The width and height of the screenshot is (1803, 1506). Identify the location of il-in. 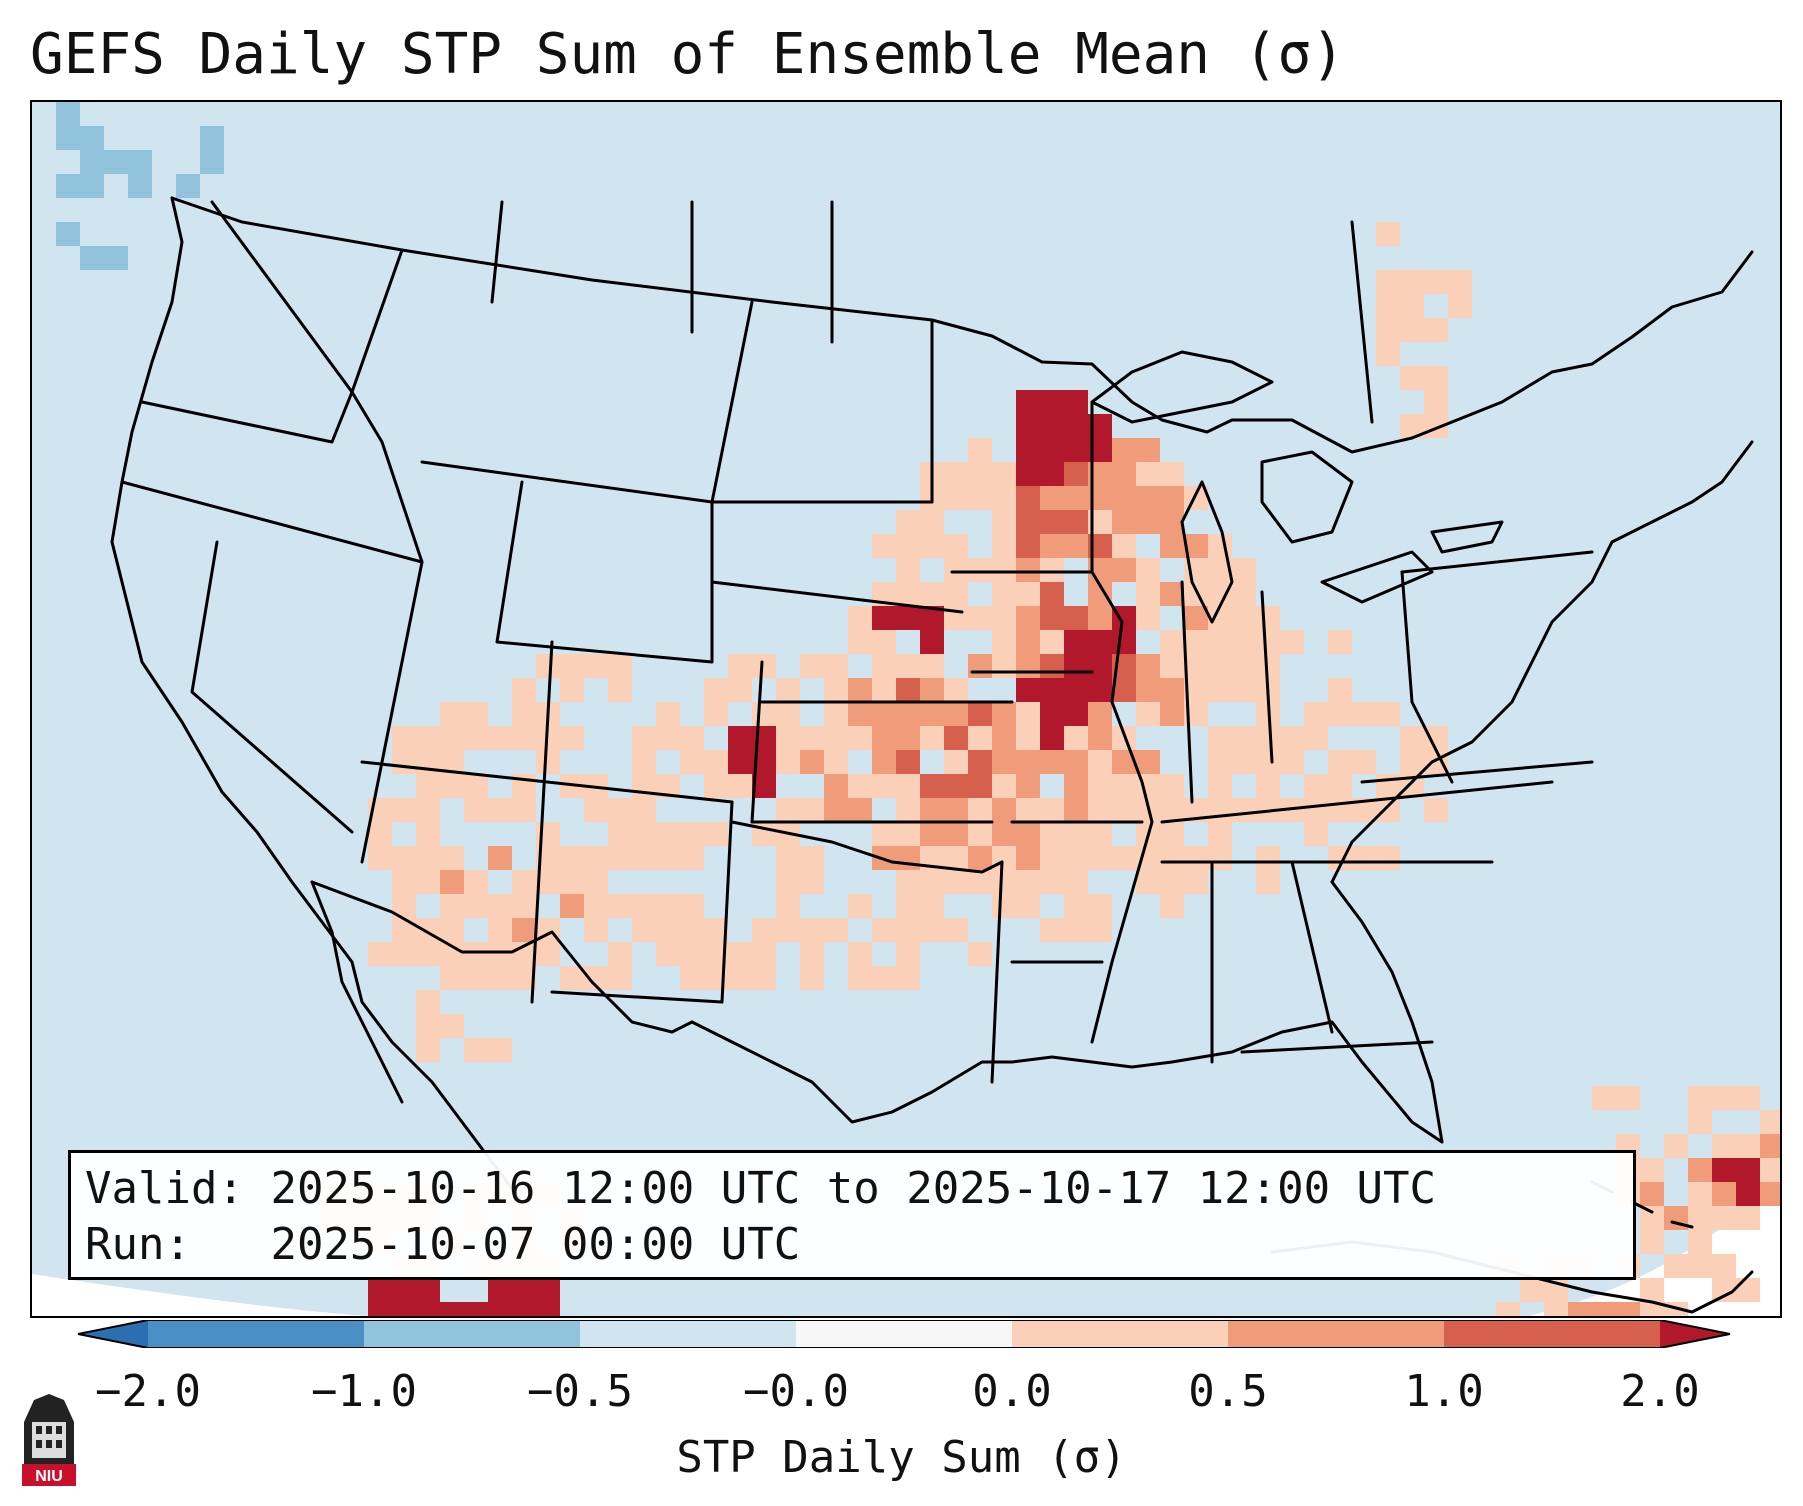
(1187, 692).